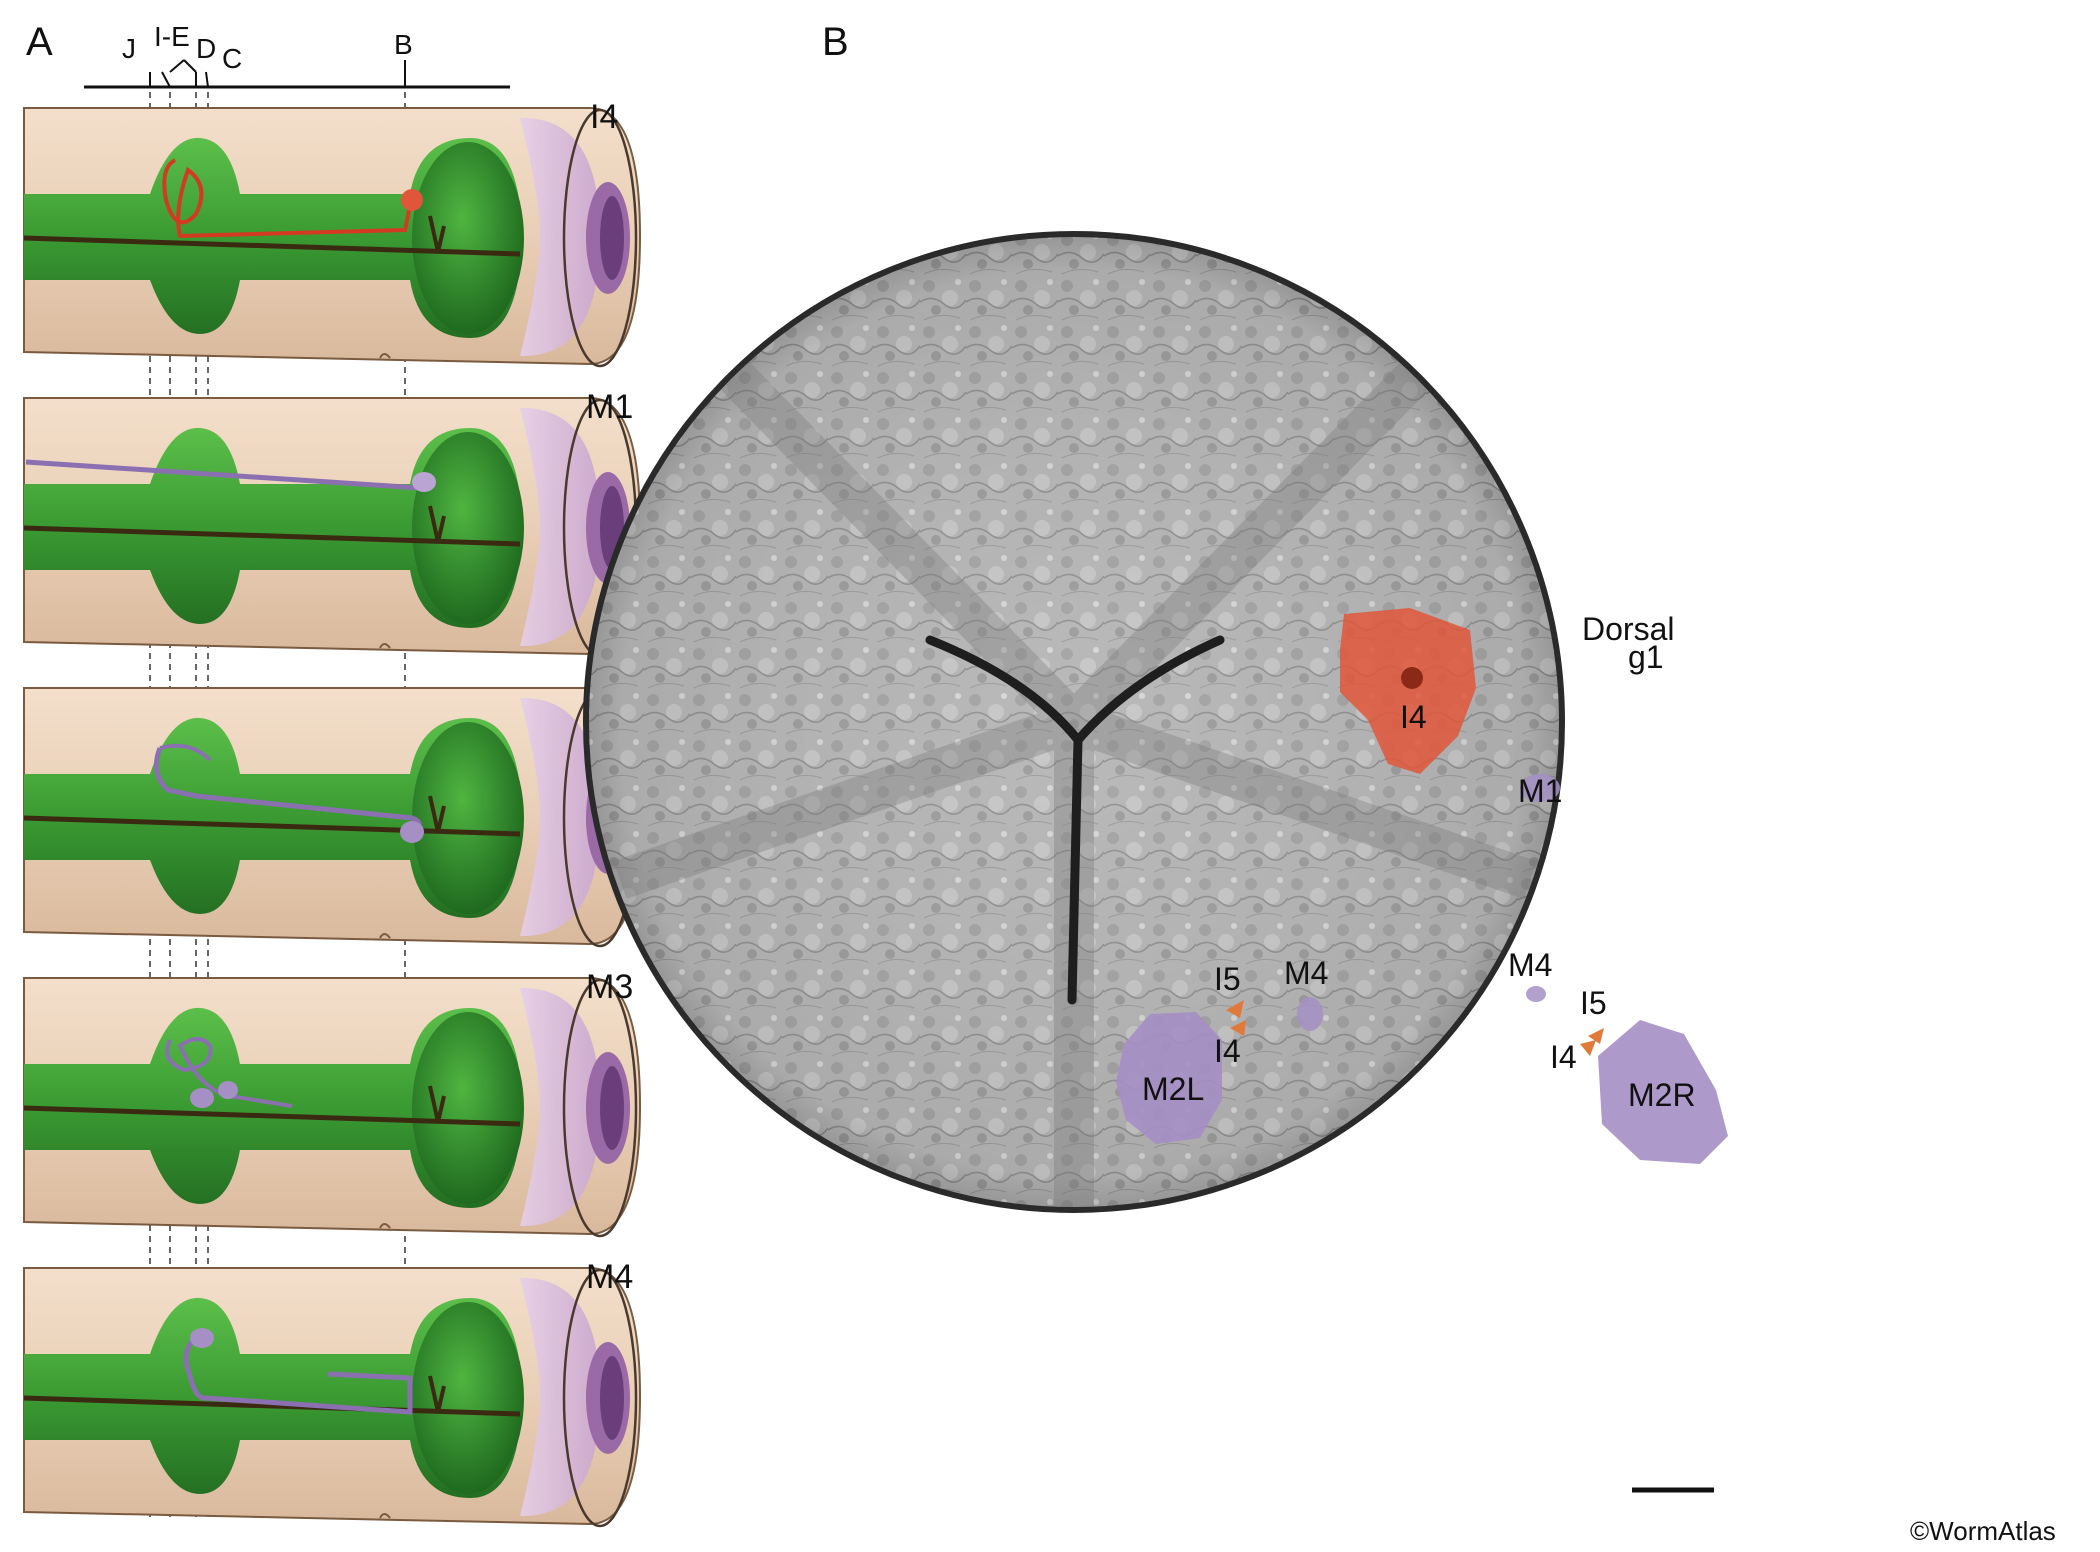  I want to click on pharynx-diagram-m3: M3, so click(332, 1102).